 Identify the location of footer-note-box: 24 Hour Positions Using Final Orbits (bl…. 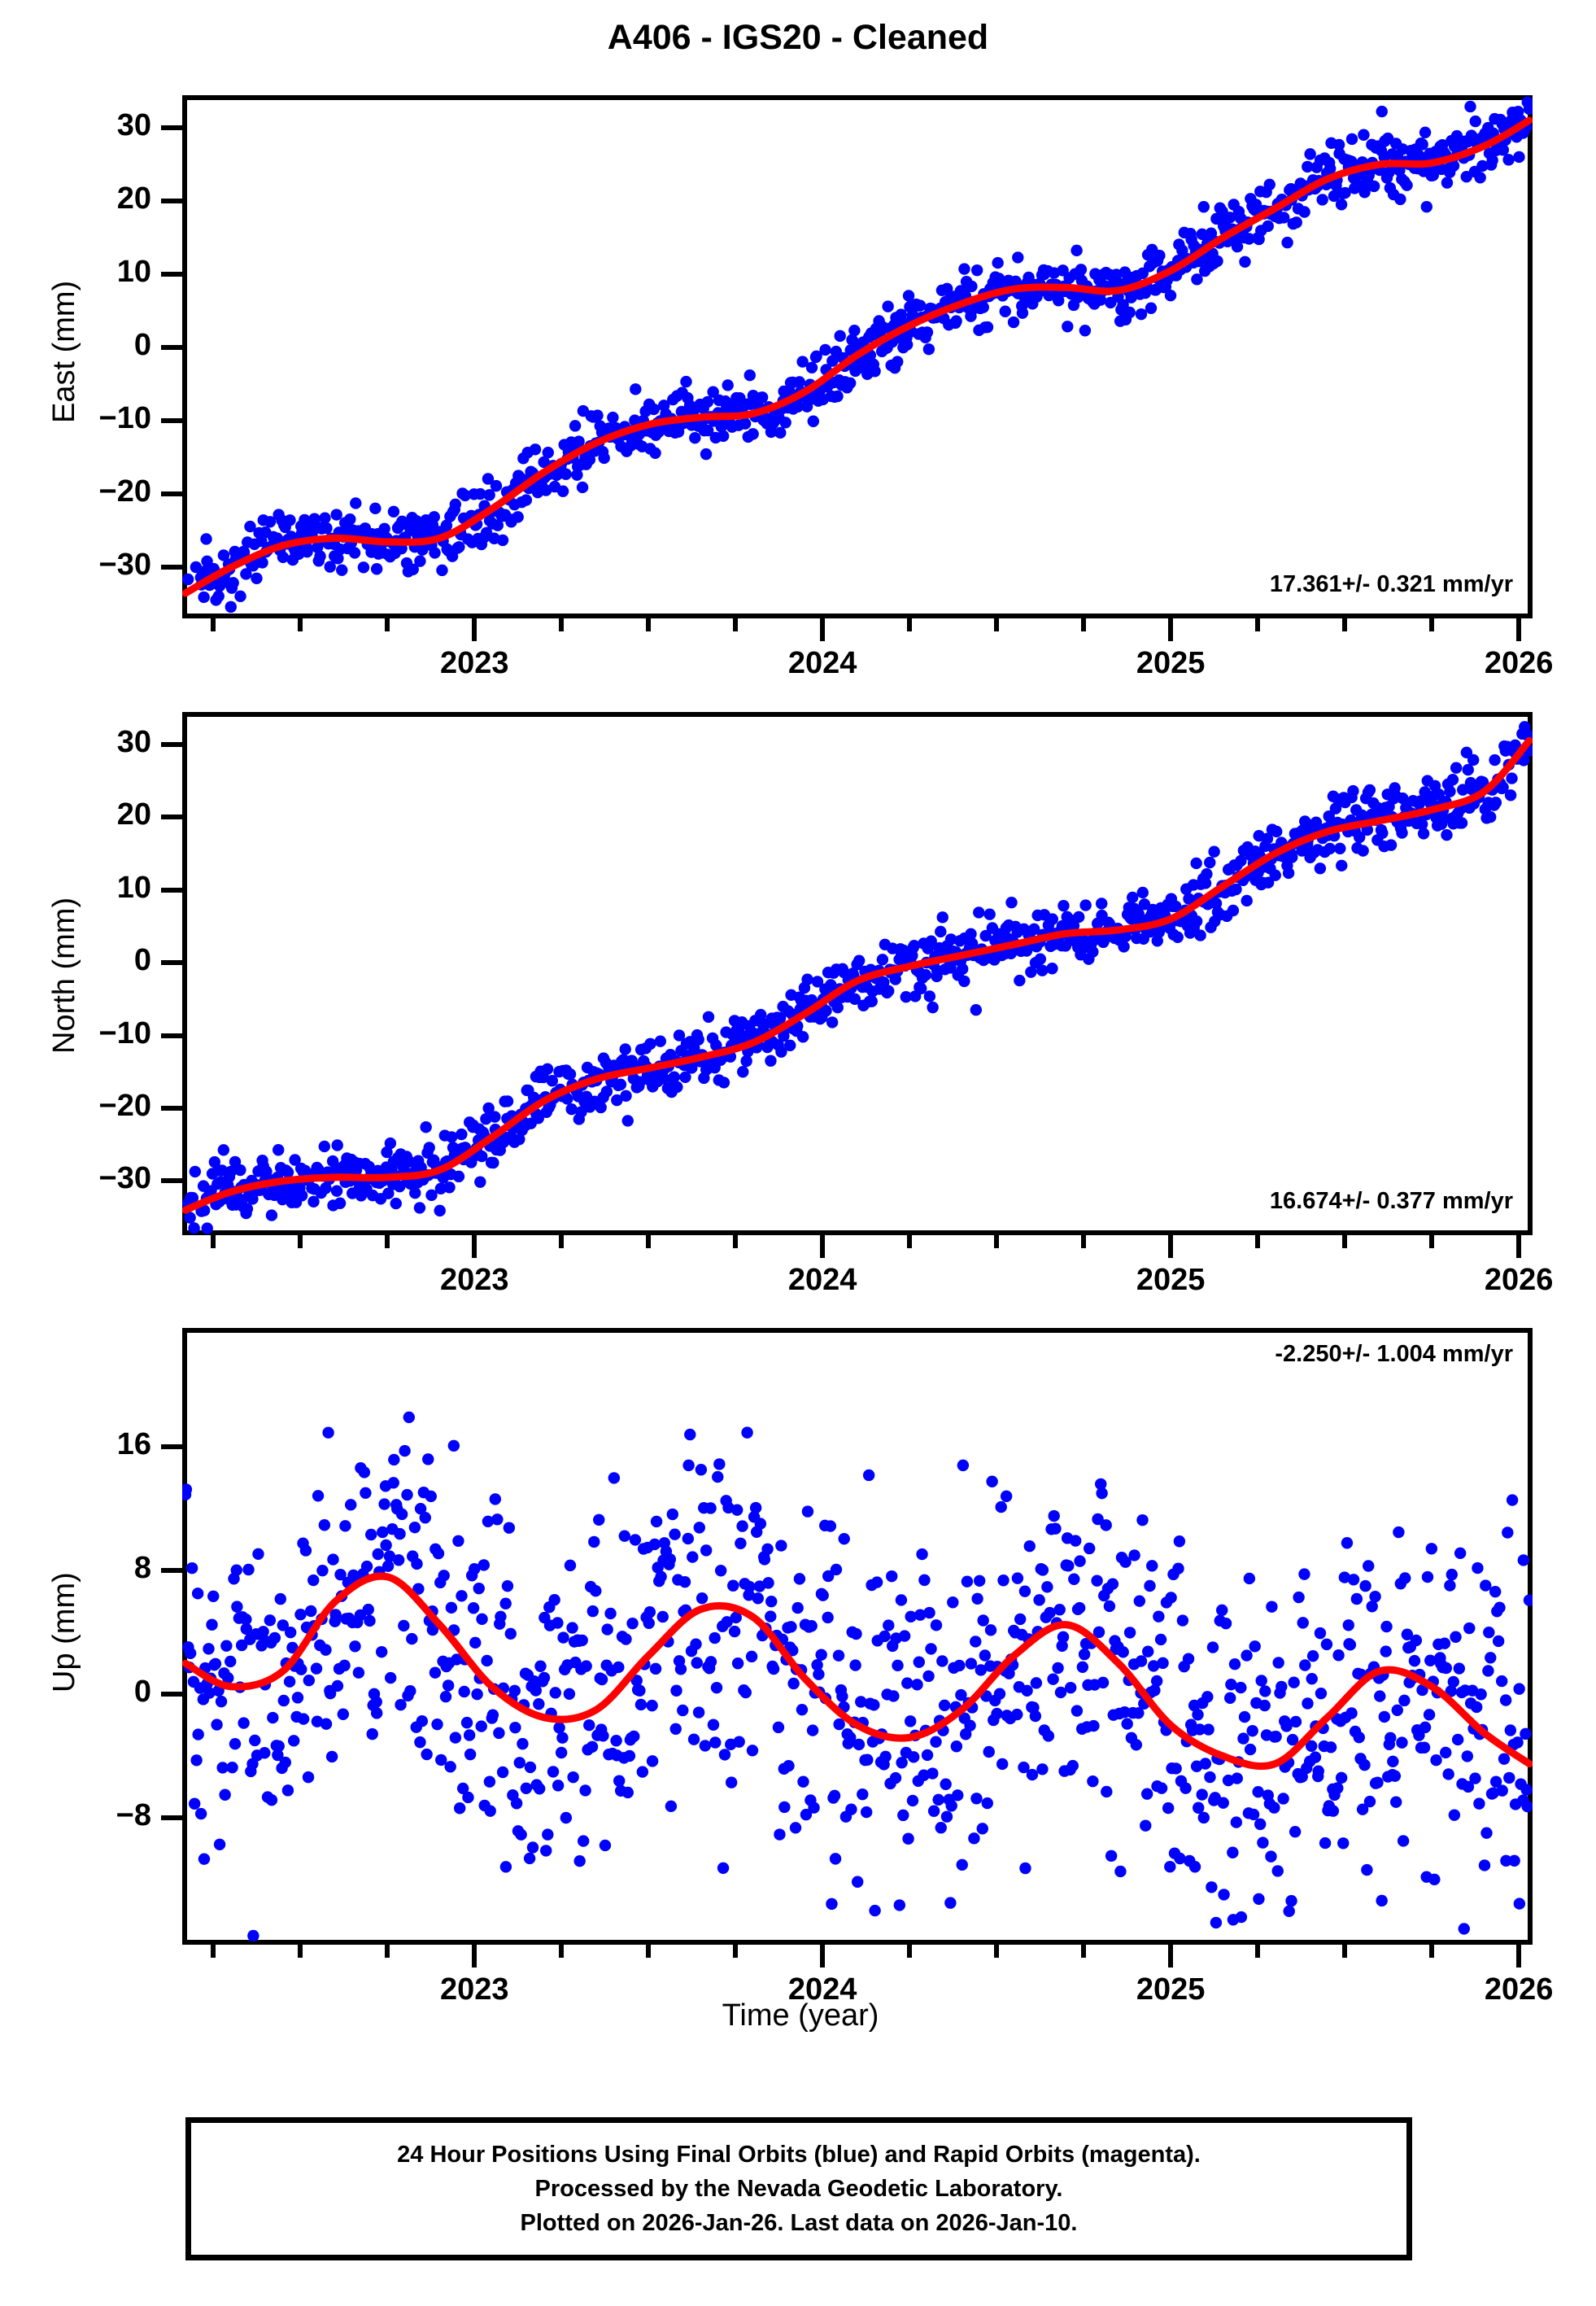
(798, 2188).